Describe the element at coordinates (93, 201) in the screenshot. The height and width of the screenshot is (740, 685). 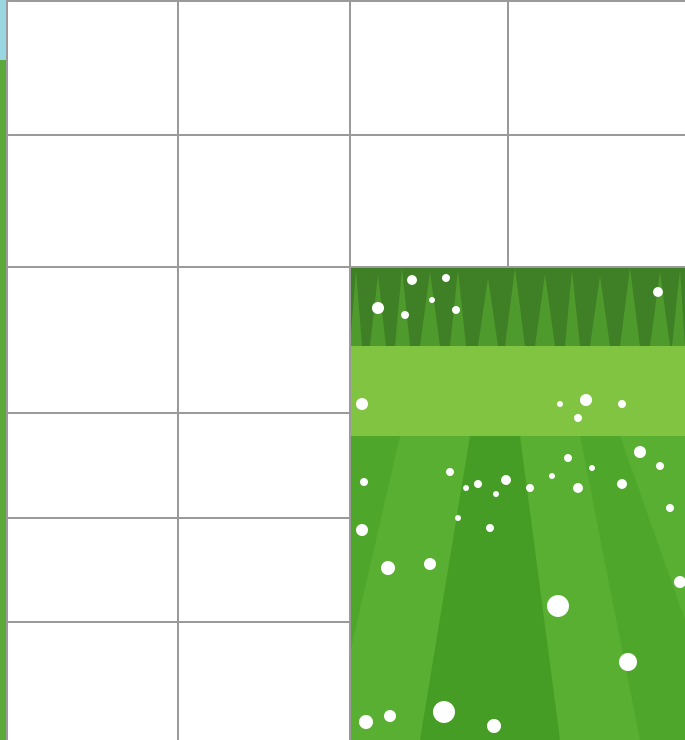
I see `tile-r2-c1` at that location.